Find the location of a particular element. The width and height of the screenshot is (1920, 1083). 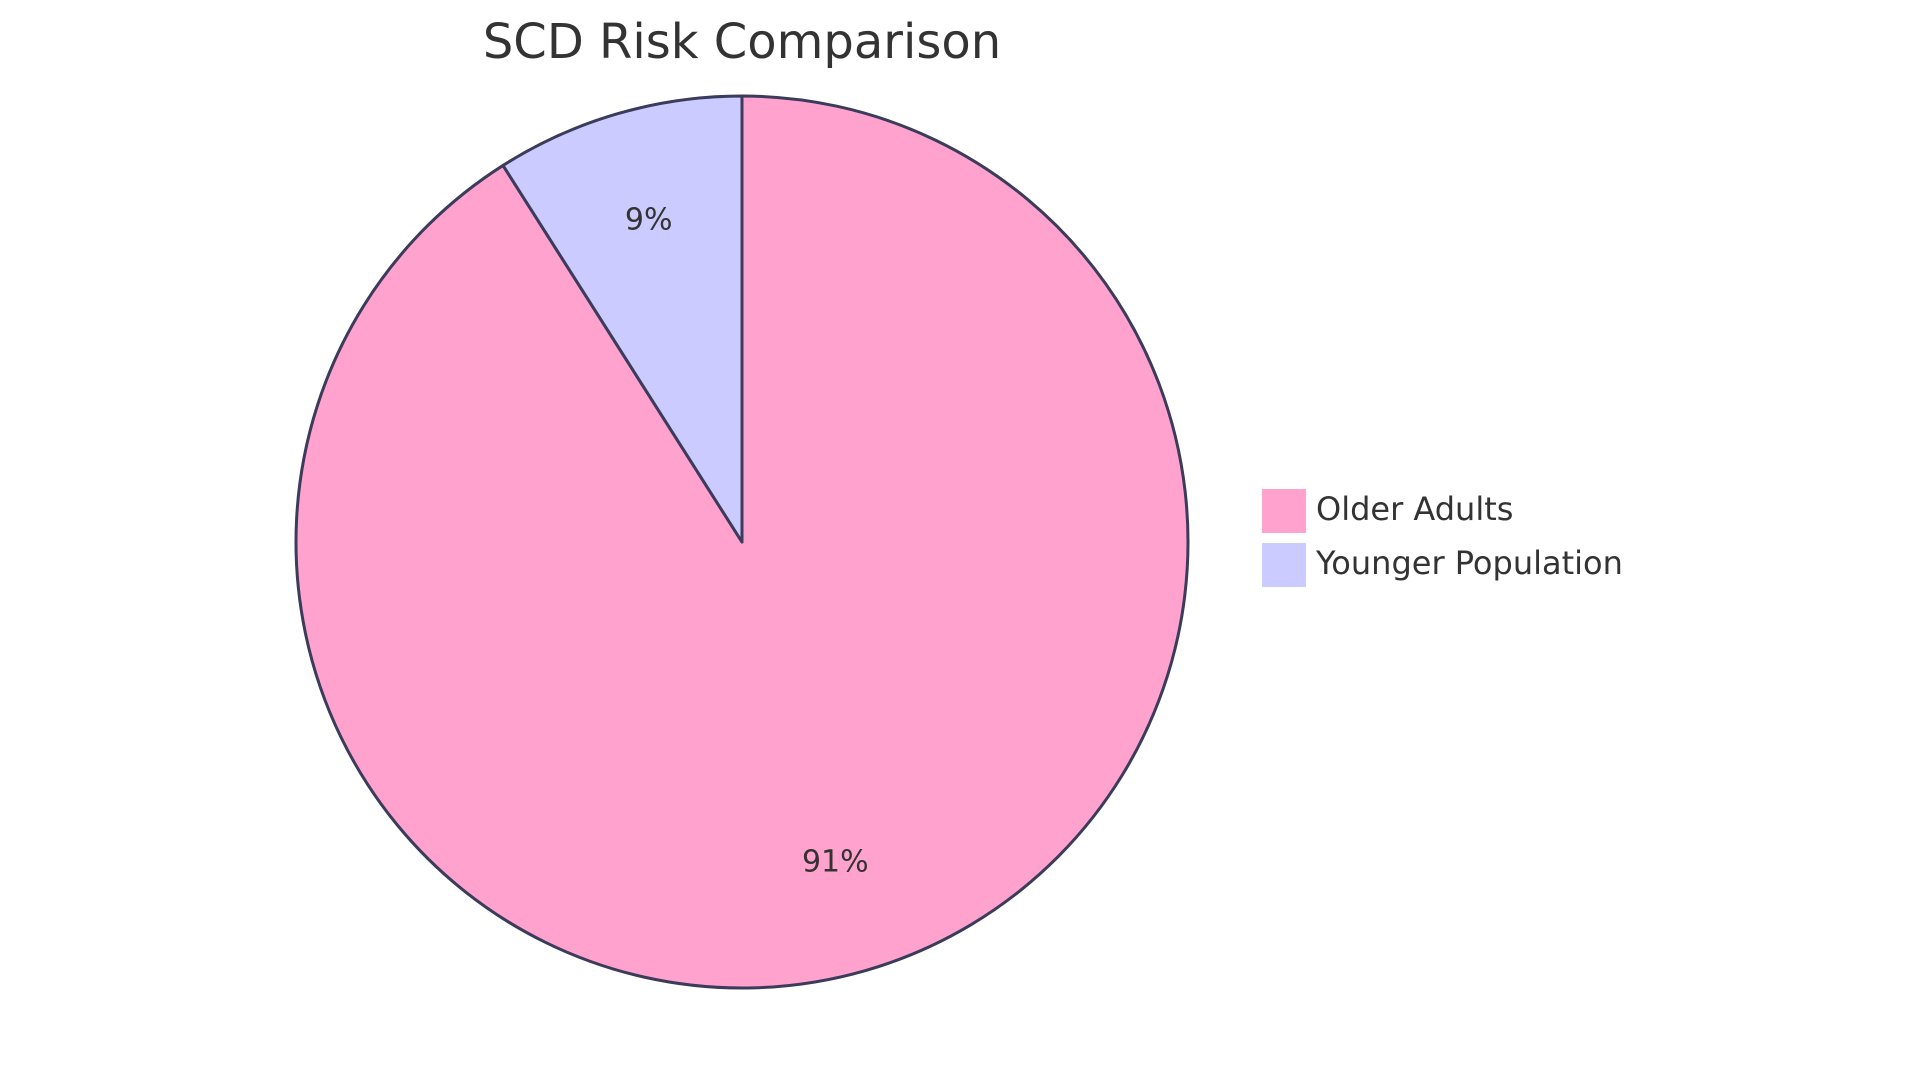

legend-label: Younger Population is located at coordinates (1469, 563).